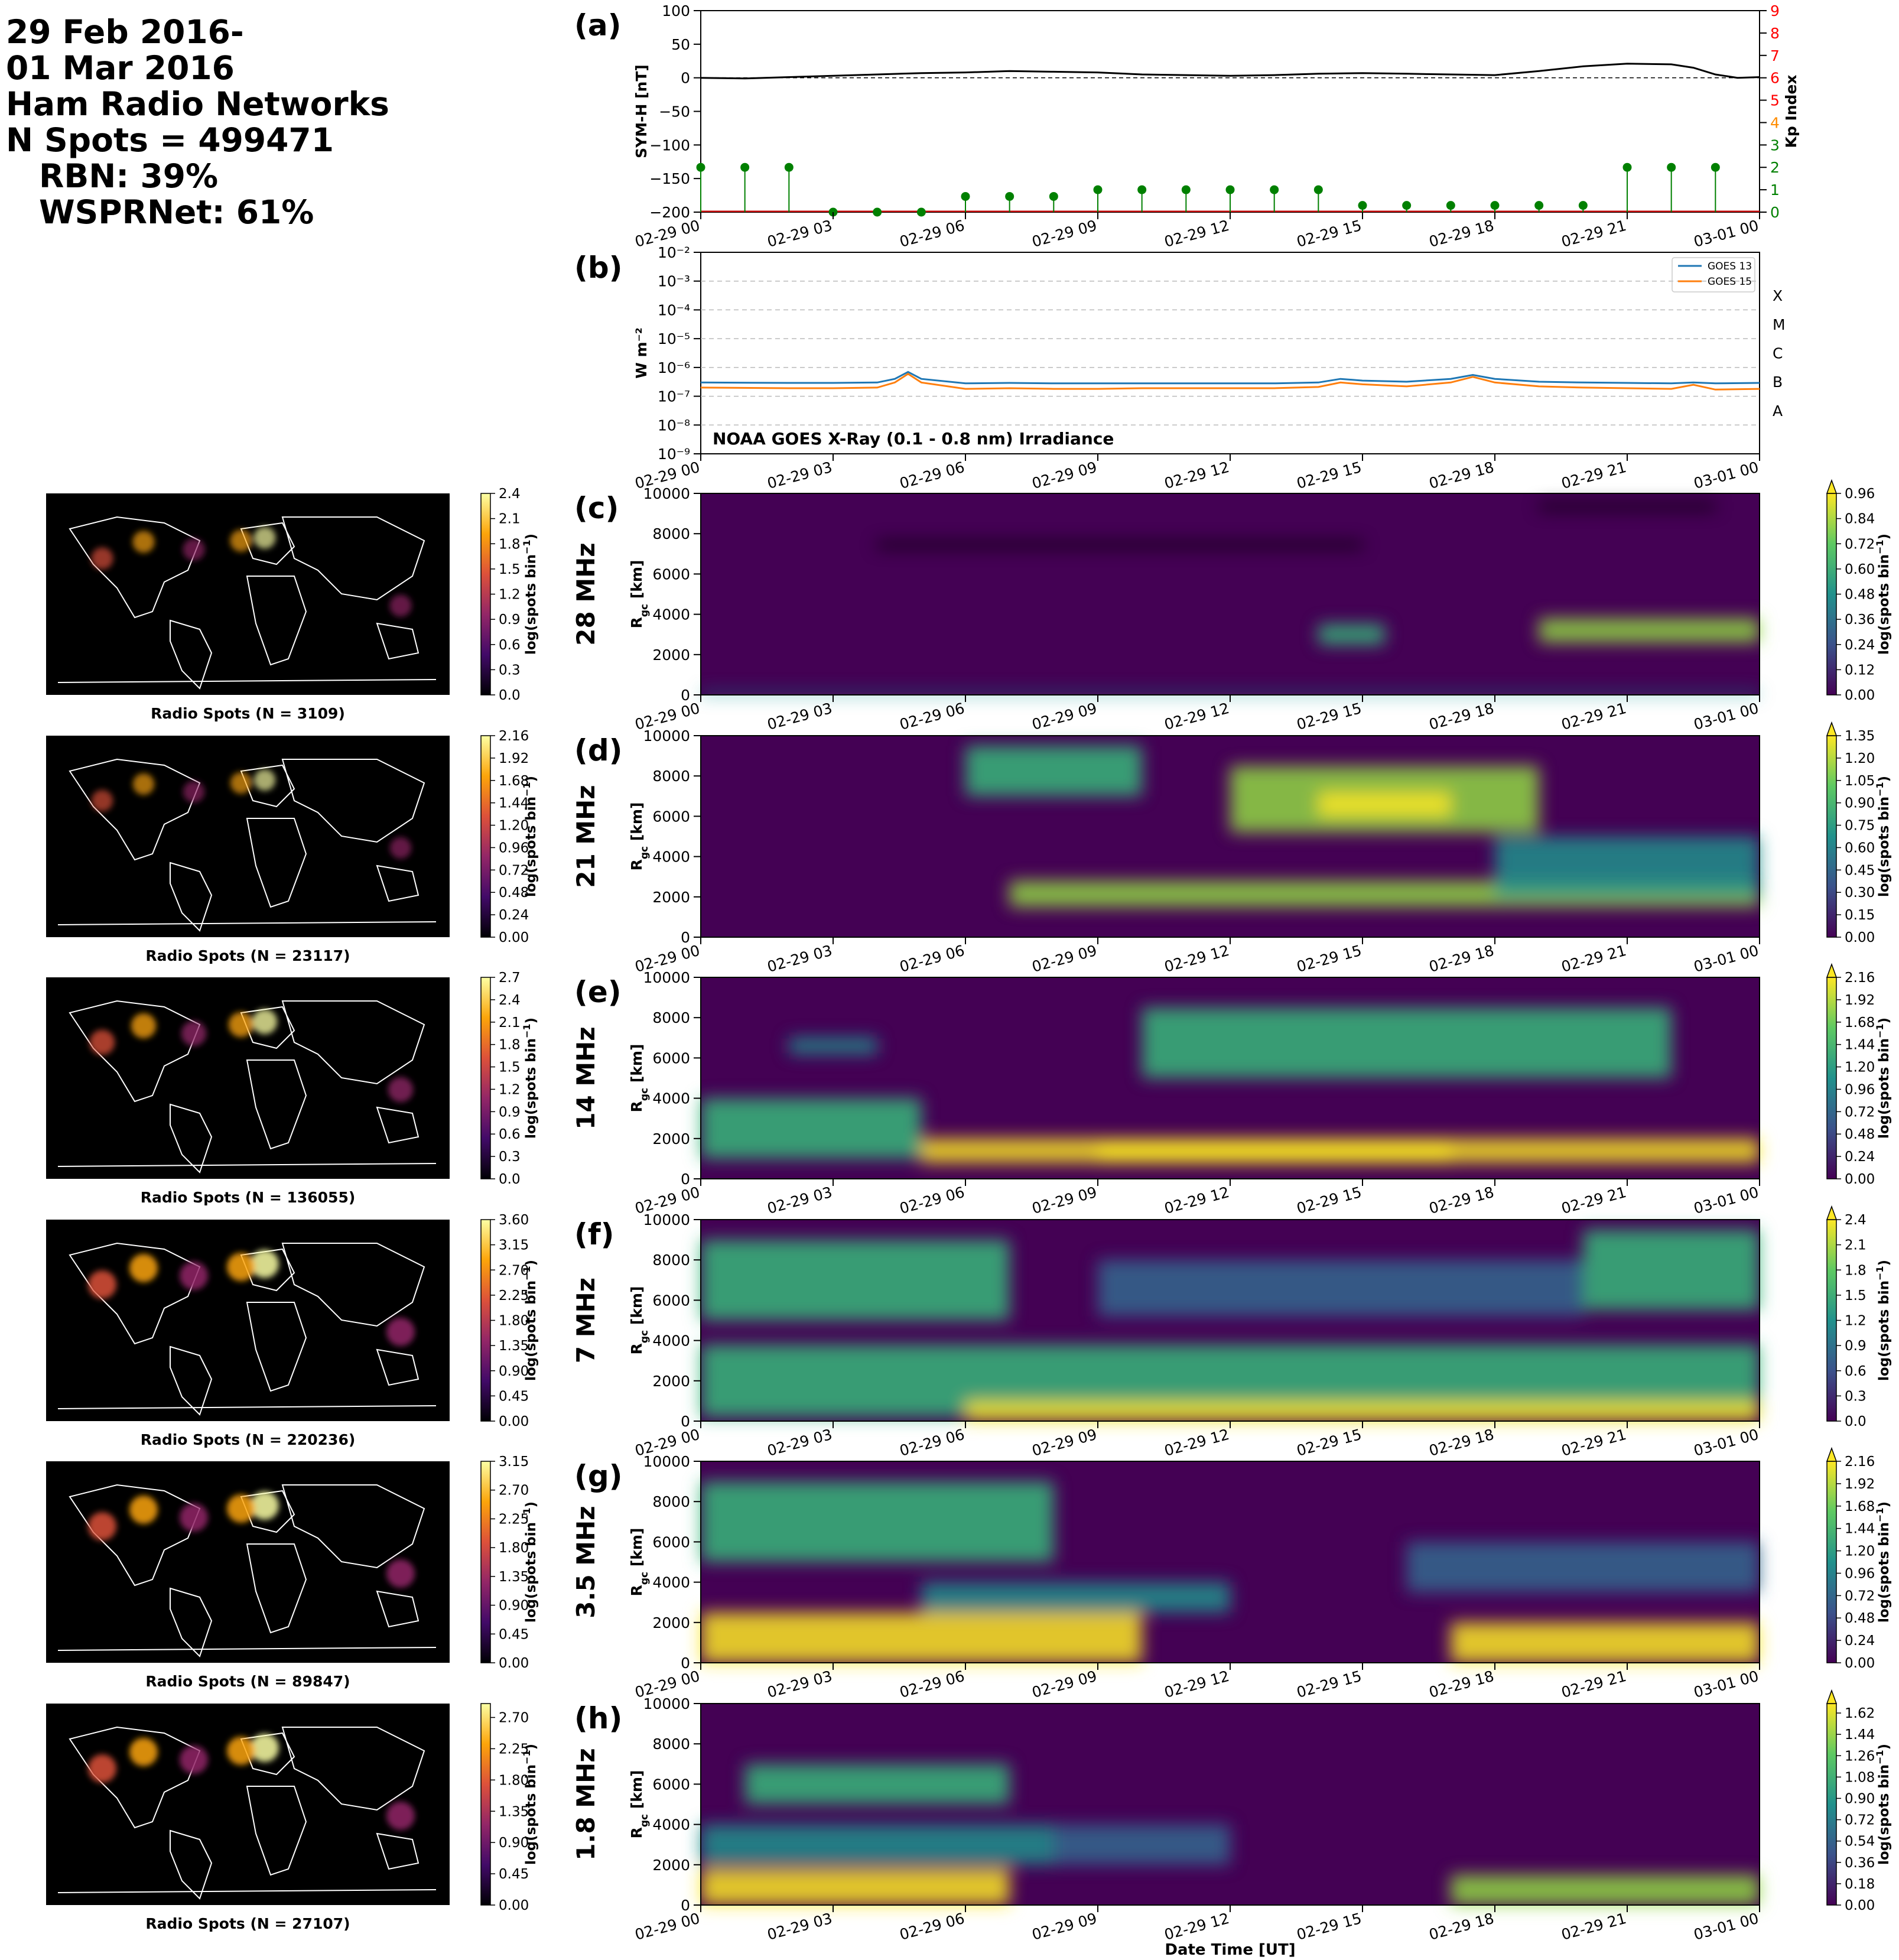 The width and height of the screenshot is (1899, 1960). I want to click on band-7MHz-map-cbar-label: log(spots bin−1), so click(530, 1320).